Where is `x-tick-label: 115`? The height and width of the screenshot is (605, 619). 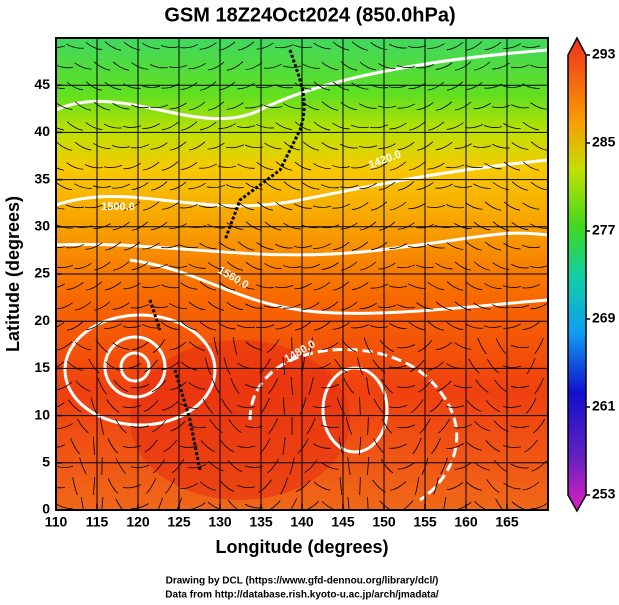 x-tick-label: 115 is located at coordinates (97, 522).